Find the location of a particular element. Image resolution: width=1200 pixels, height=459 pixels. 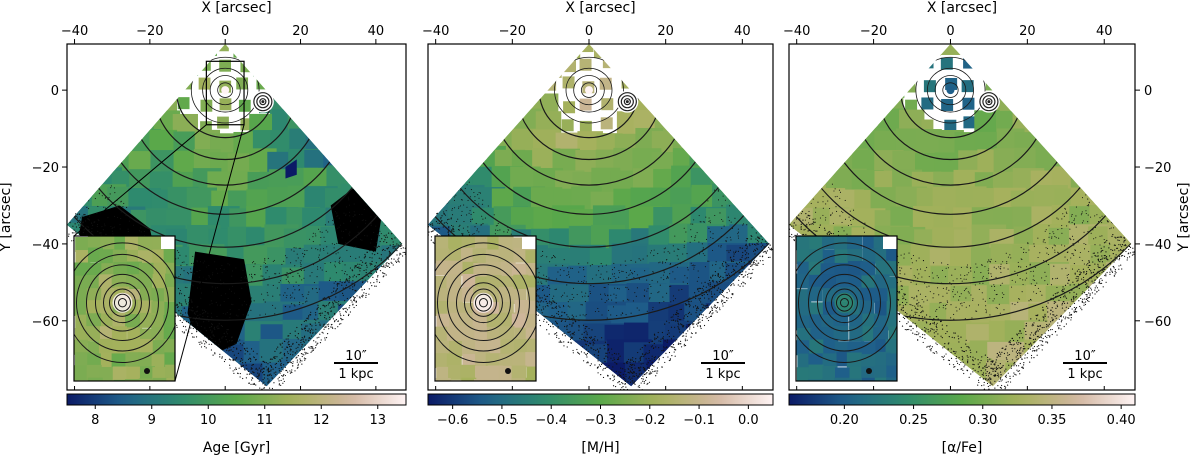

inset-bin is located at coordinates (120, 347).